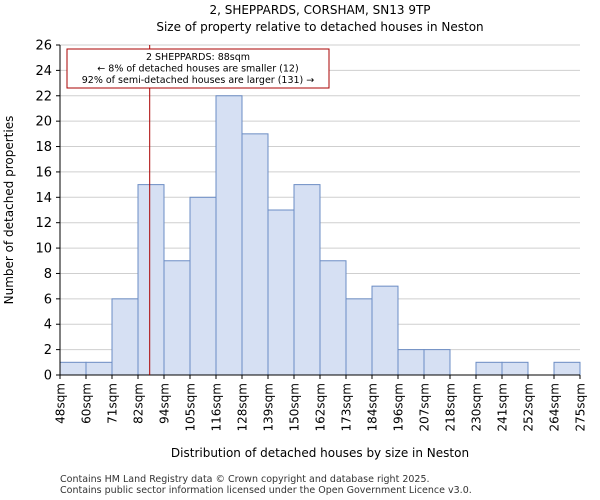 The image size is (600, 500). Describe the element at coordinates (198, 57) in the screenshot. I see `annotation-text-line: 2 SHEPPARDS: 88sqm` at that location.